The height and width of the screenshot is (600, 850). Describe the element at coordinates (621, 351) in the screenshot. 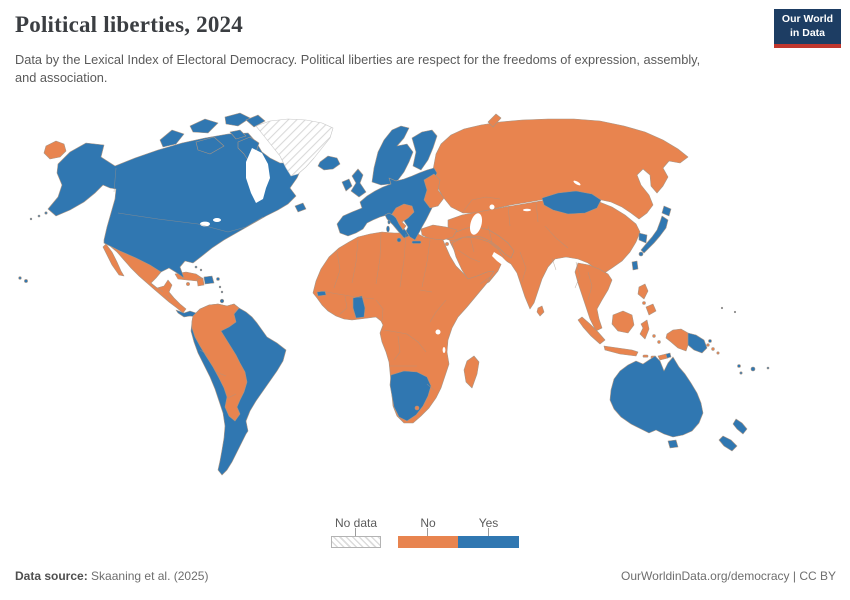

I see `region-java` at that location.